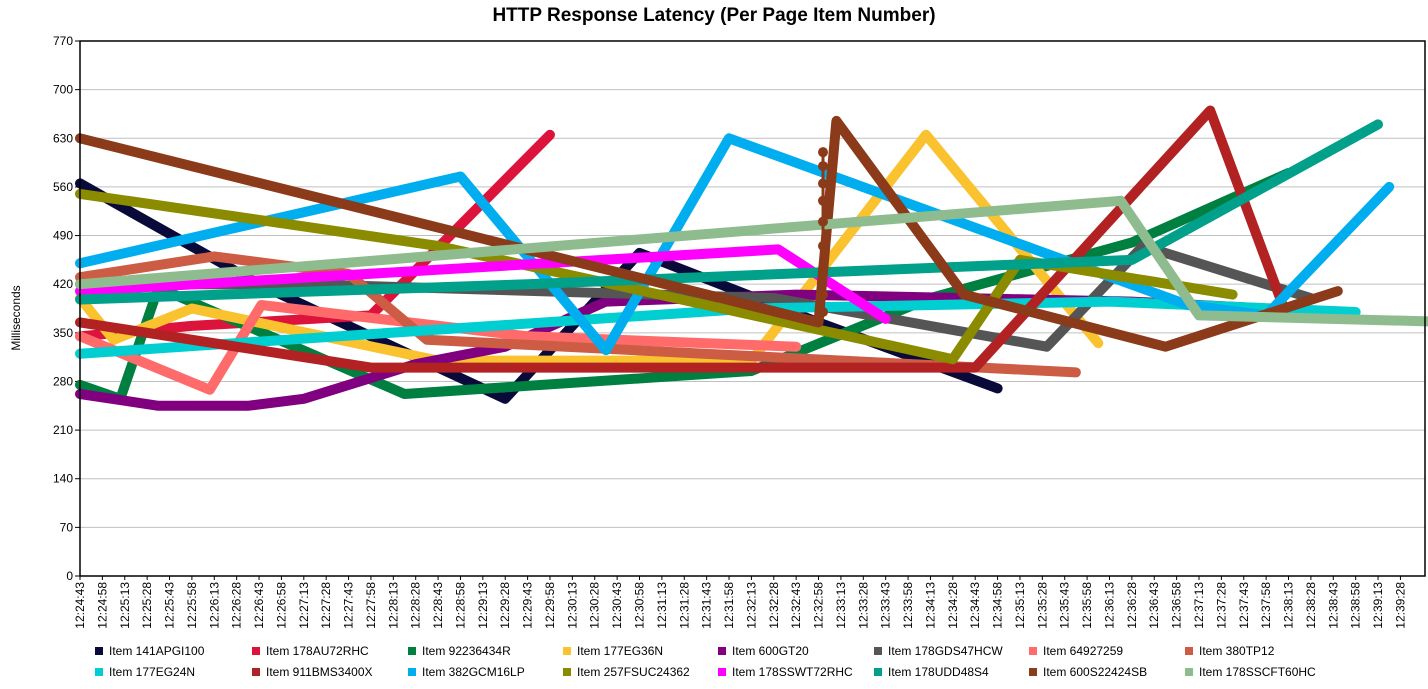  What do you see at coordinates (1237, 651) in the screenshot?
I see `legend-label: Item 380TP12` at bounding box center [1237, 651].